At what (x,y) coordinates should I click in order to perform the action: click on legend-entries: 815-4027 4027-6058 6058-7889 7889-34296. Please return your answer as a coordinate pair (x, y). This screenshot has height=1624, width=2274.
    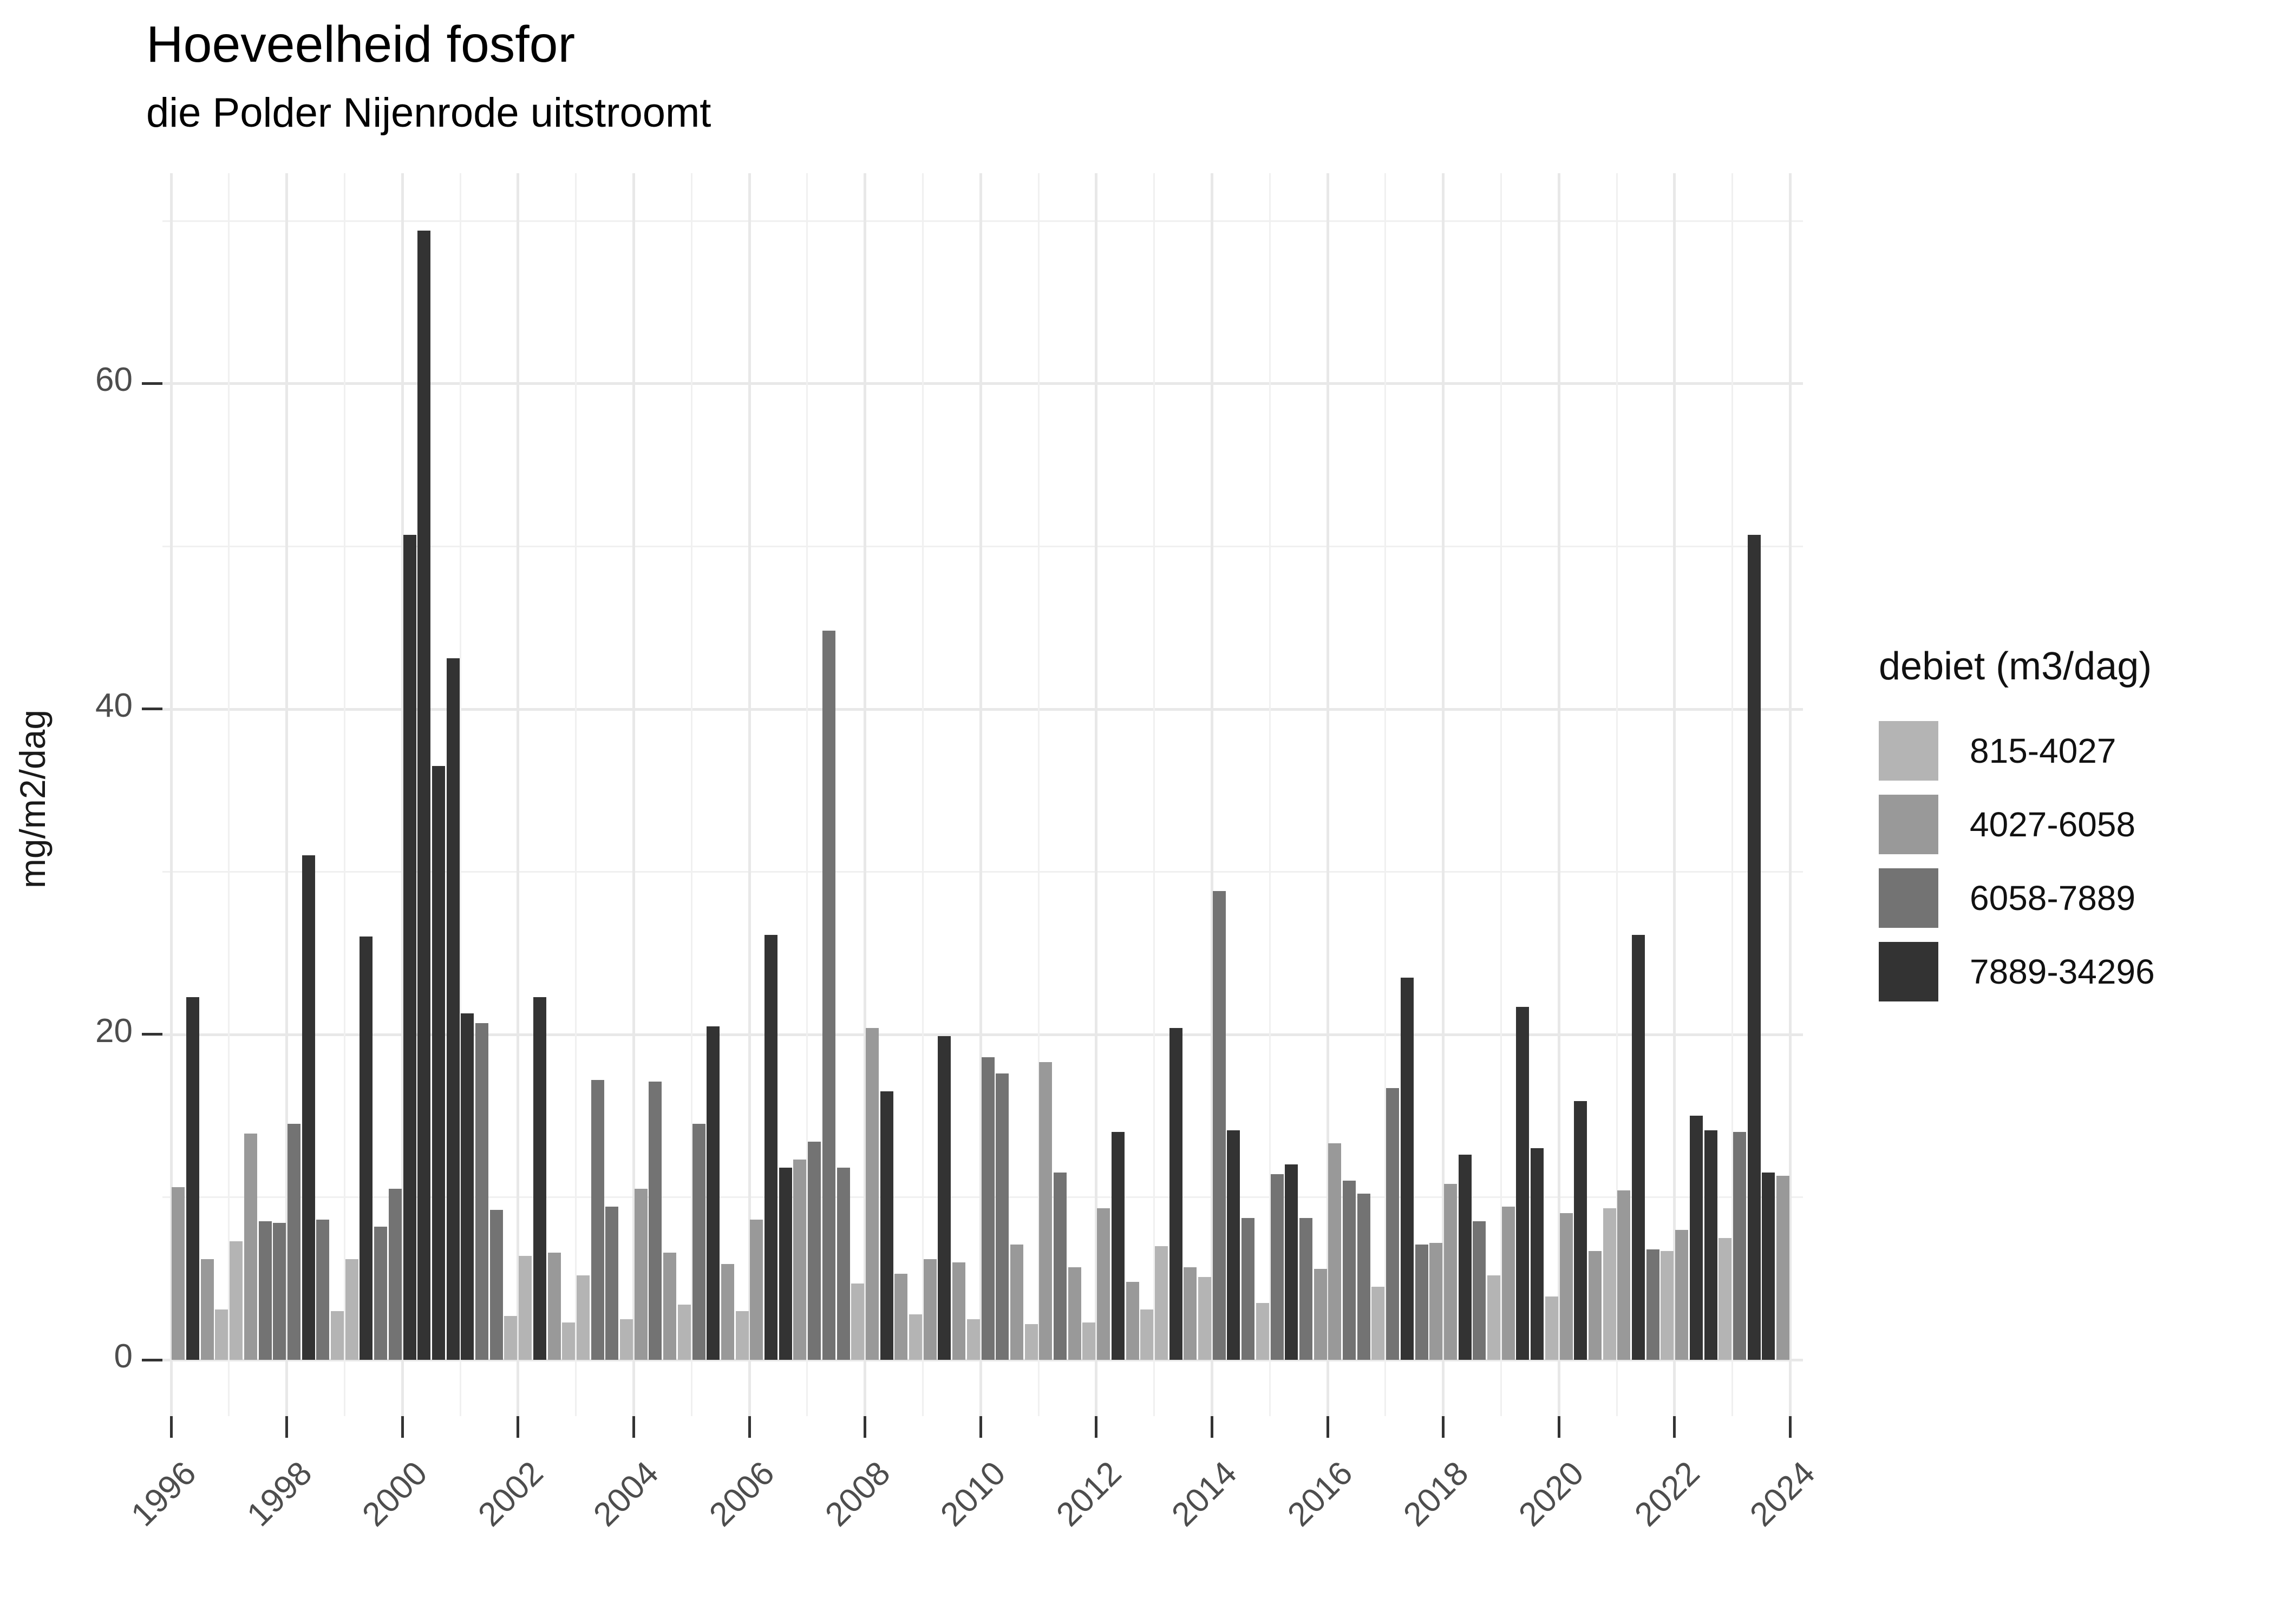
    Looking at the image, I should click on (2017, 861).